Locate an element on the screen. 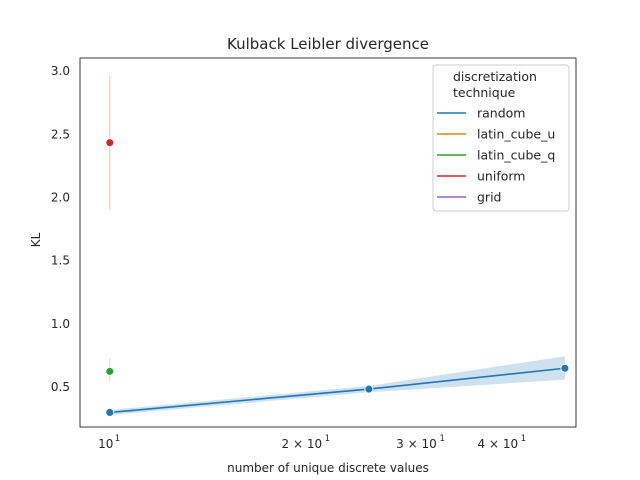  legend-box is located at coordinates (501, 138).